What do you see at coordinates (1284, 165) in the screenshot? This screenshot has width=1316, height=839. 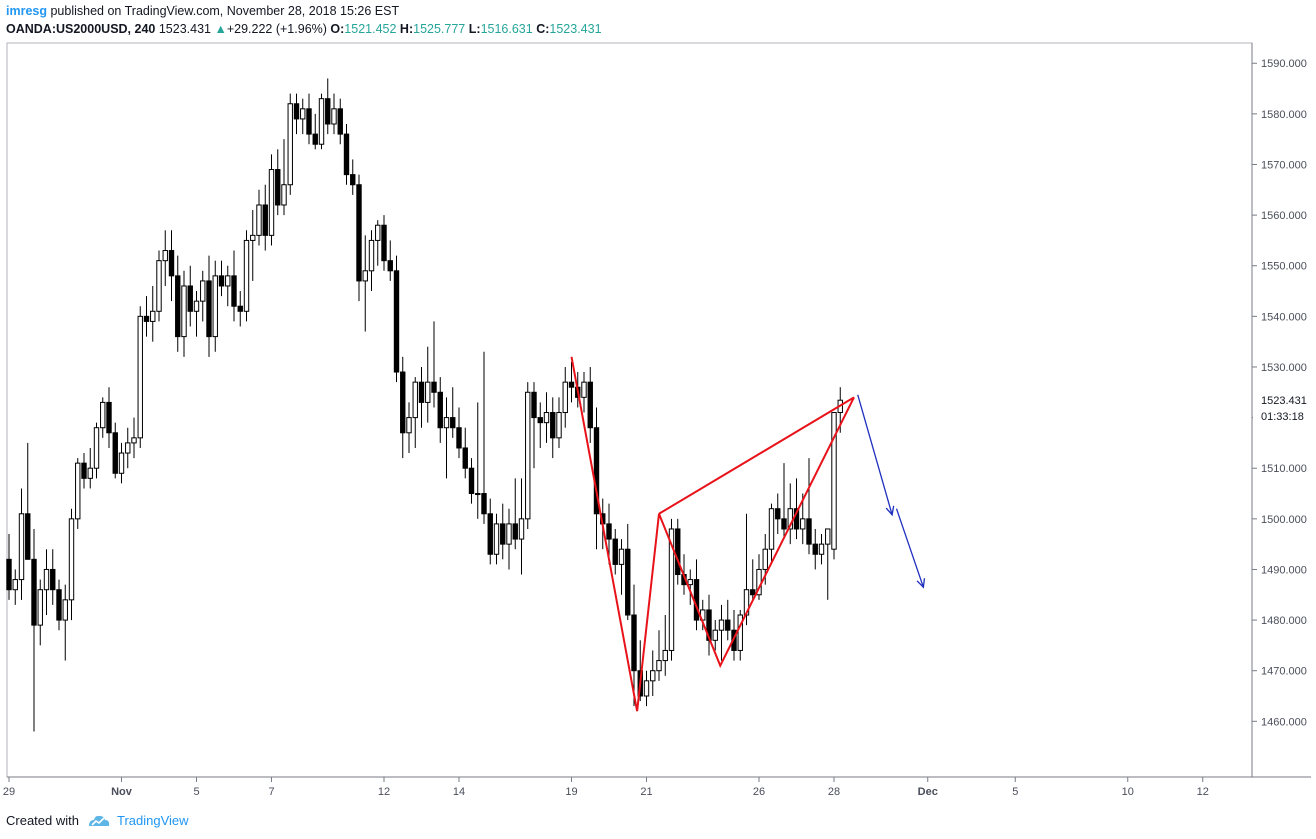 I see `y-tick-label: 1570.000` at bounding box center [1284, 165].